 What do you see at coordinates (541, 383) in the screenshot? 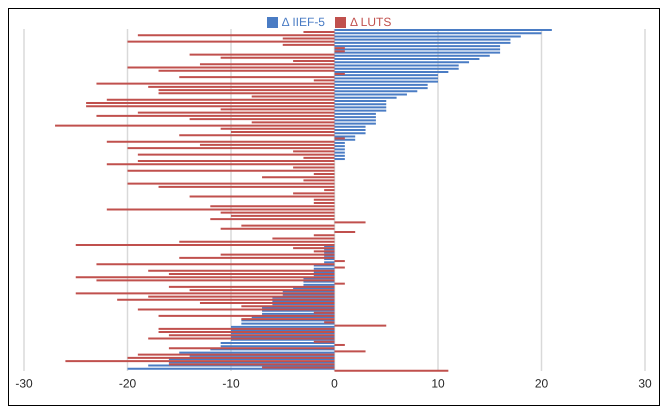
I see `x-tick-label: 20` at bounding box center [541, 383].